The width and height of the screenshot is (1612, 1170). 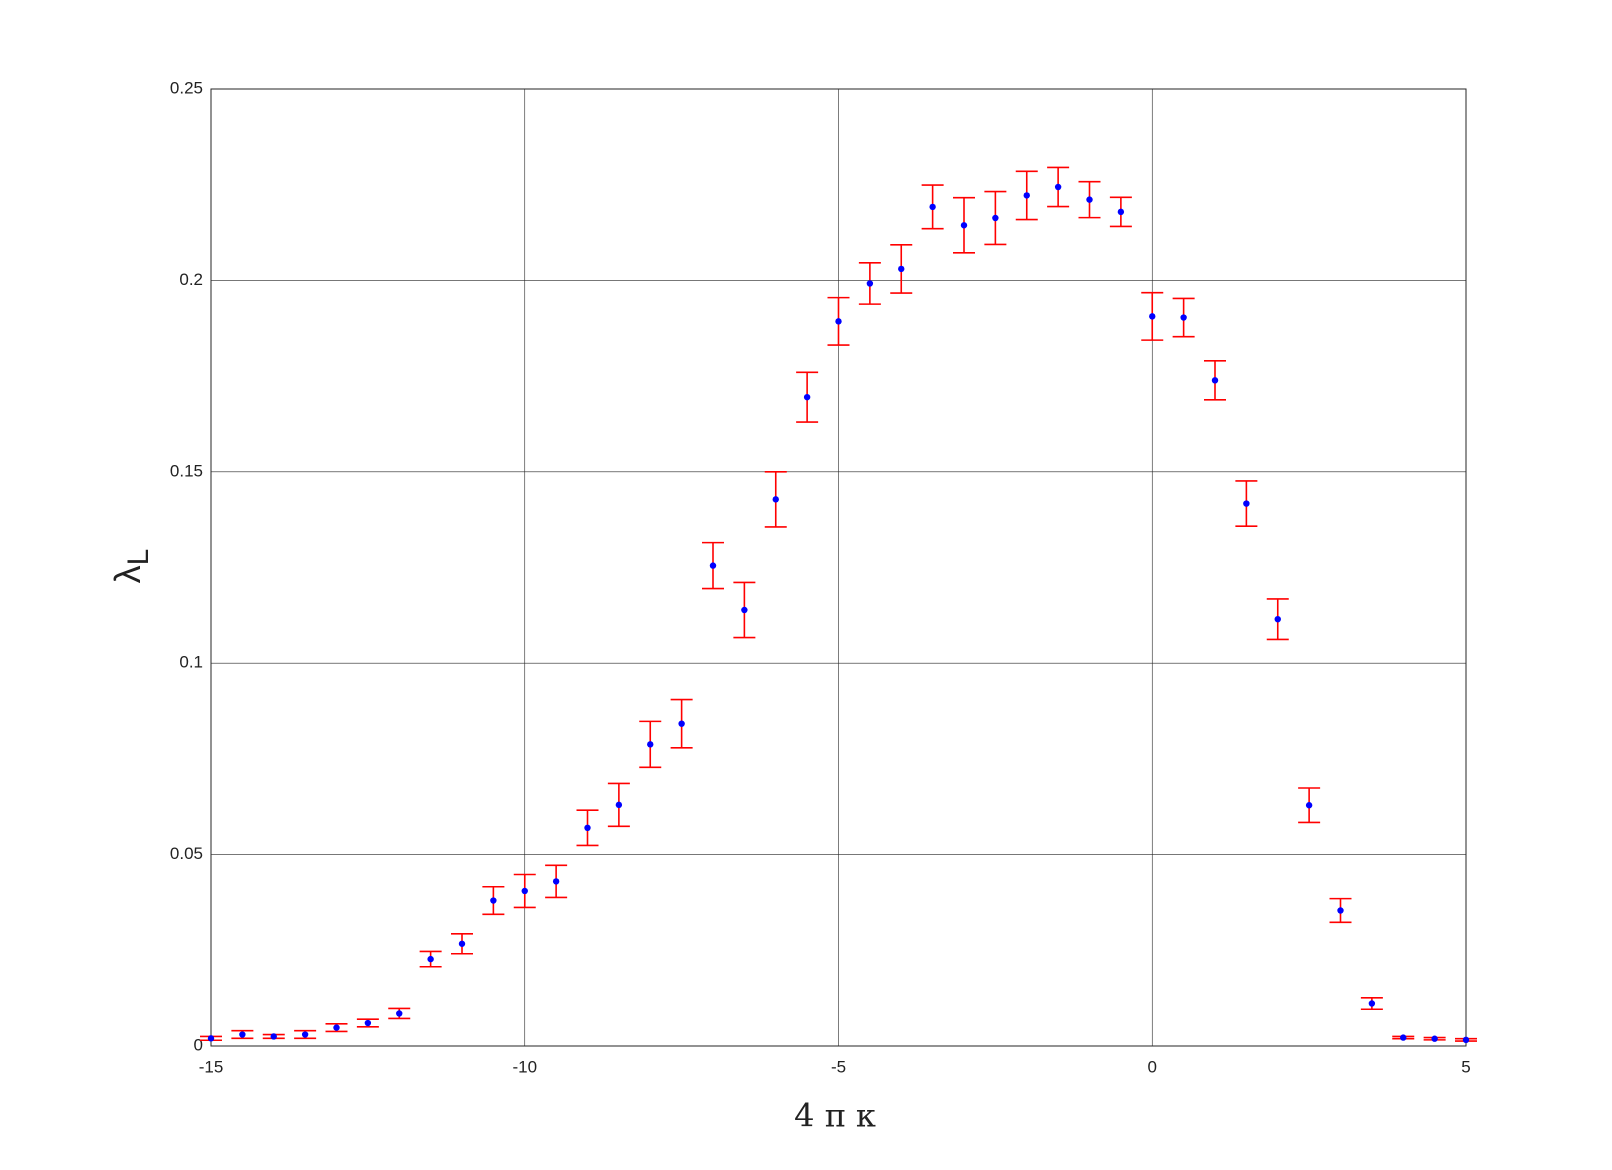 I want to click on x-tick-label: -15, so click(x=211, y=1066).